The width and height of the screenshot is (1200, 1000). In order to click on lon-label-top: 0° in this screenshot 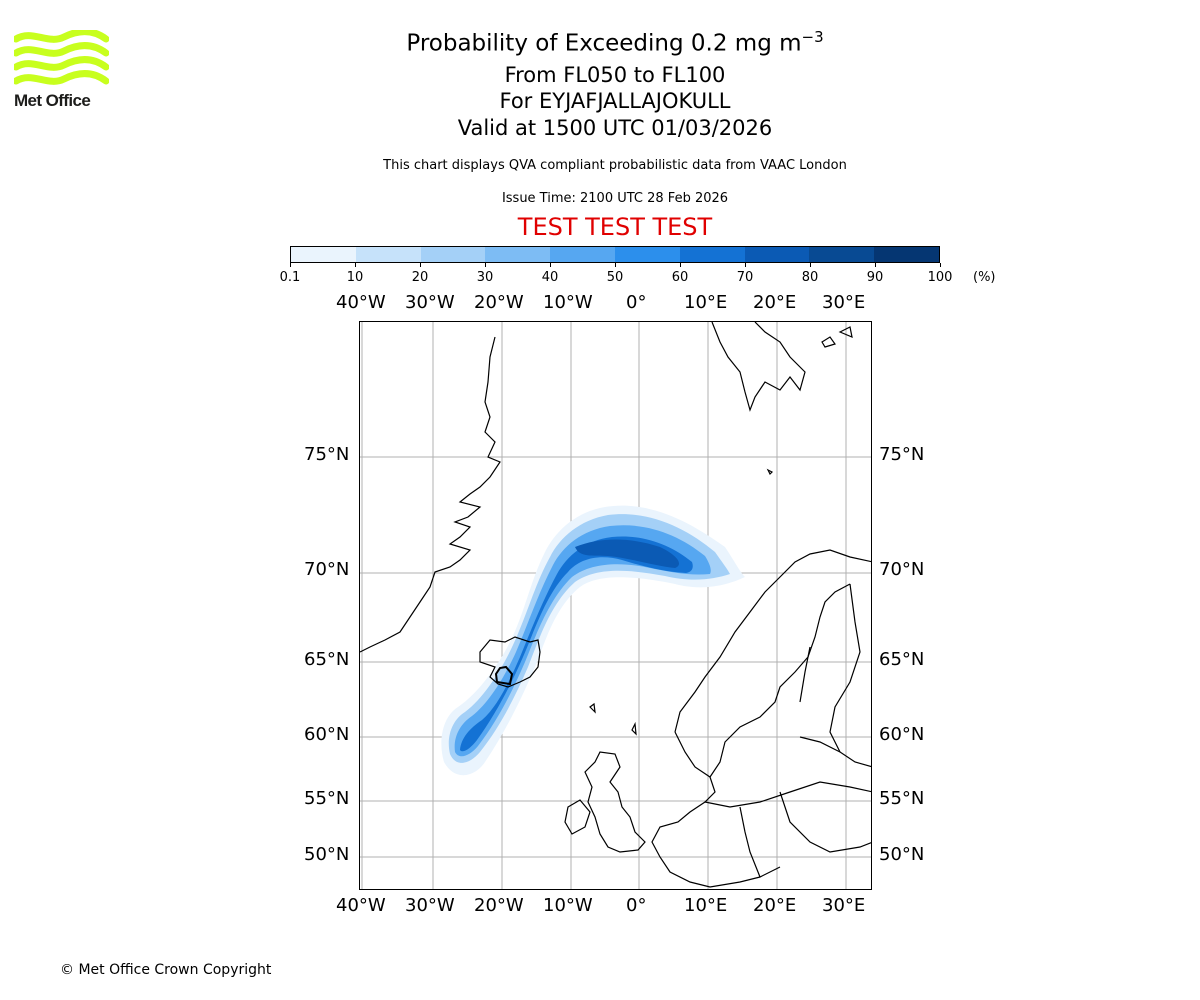, I will do `click(636, 302)`.